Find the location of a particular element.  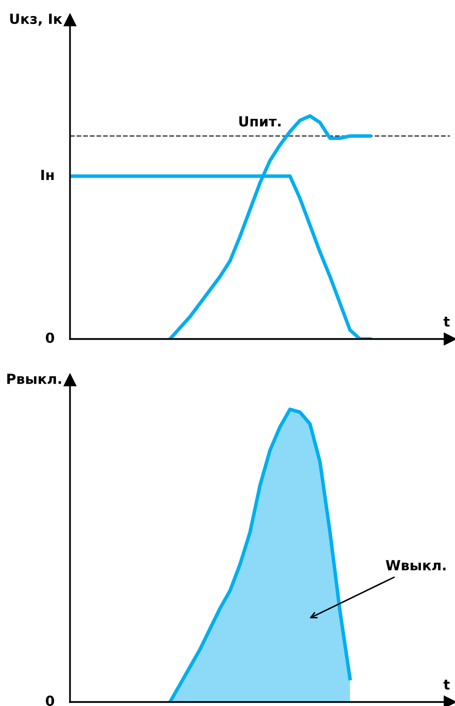

annotation: Wвыкл. is located at coordinates (416, 565).